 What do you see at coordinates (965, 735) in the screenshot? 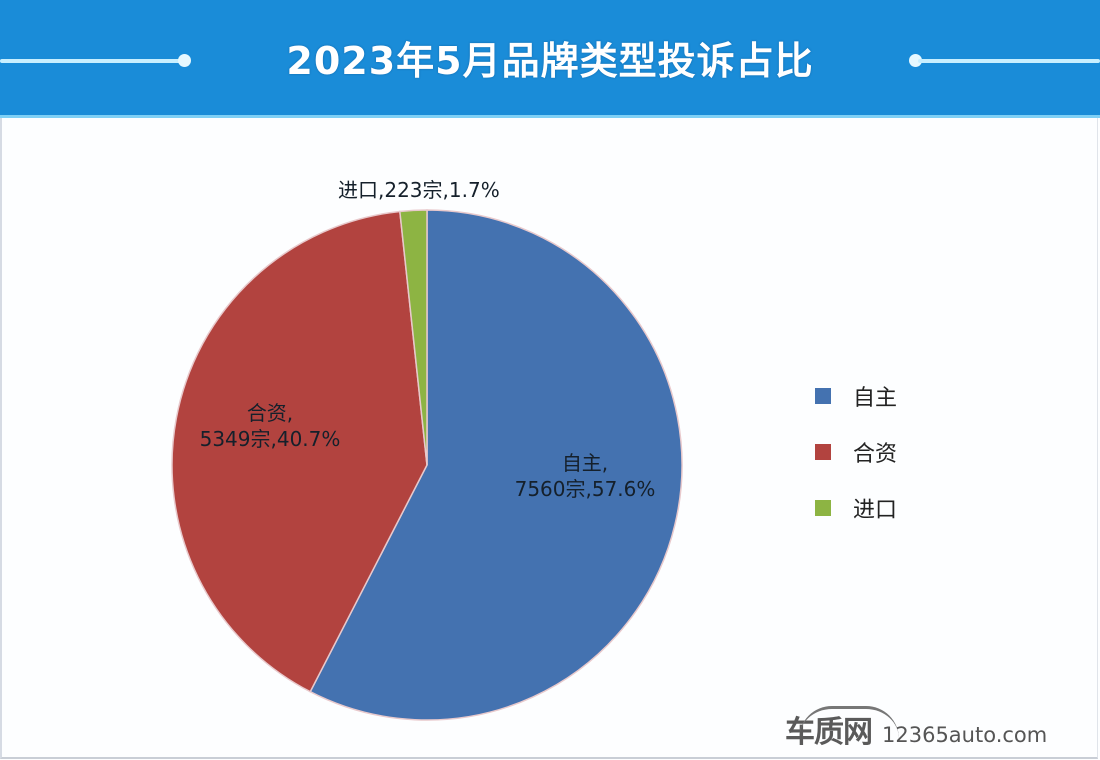
I see `watermark-url: 12365auto.com` at bounding box center [965, 735].